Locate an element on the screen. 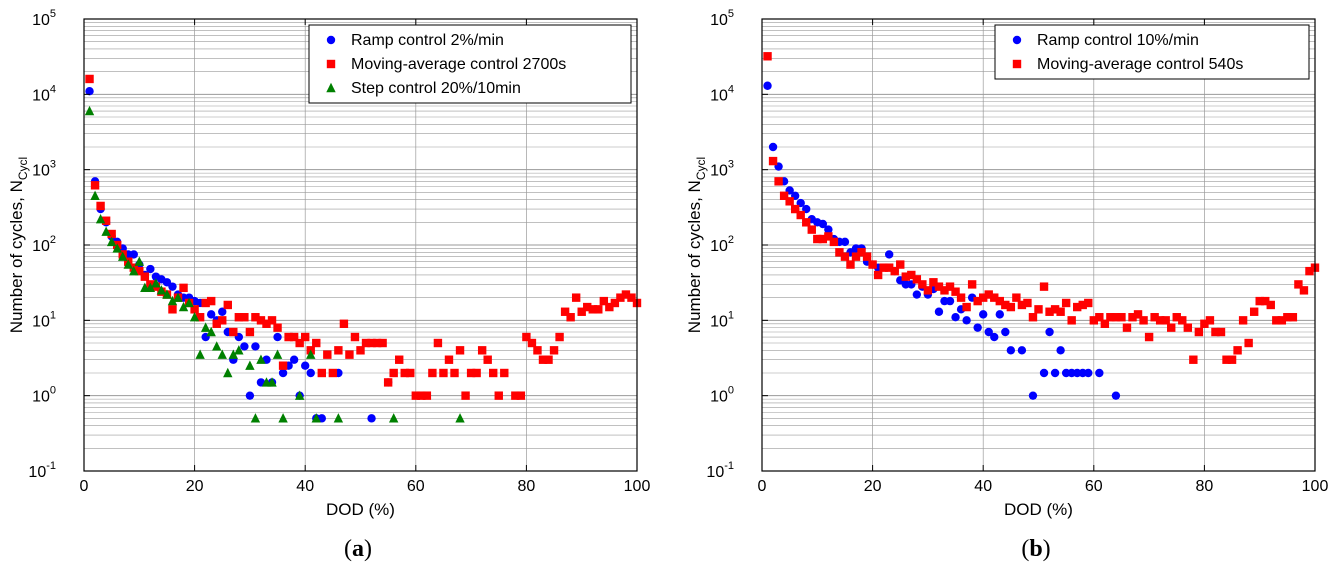 The width and height of the screenshot is (1329, 567). panel-label: (b) is located at coordinates (1035, 549).